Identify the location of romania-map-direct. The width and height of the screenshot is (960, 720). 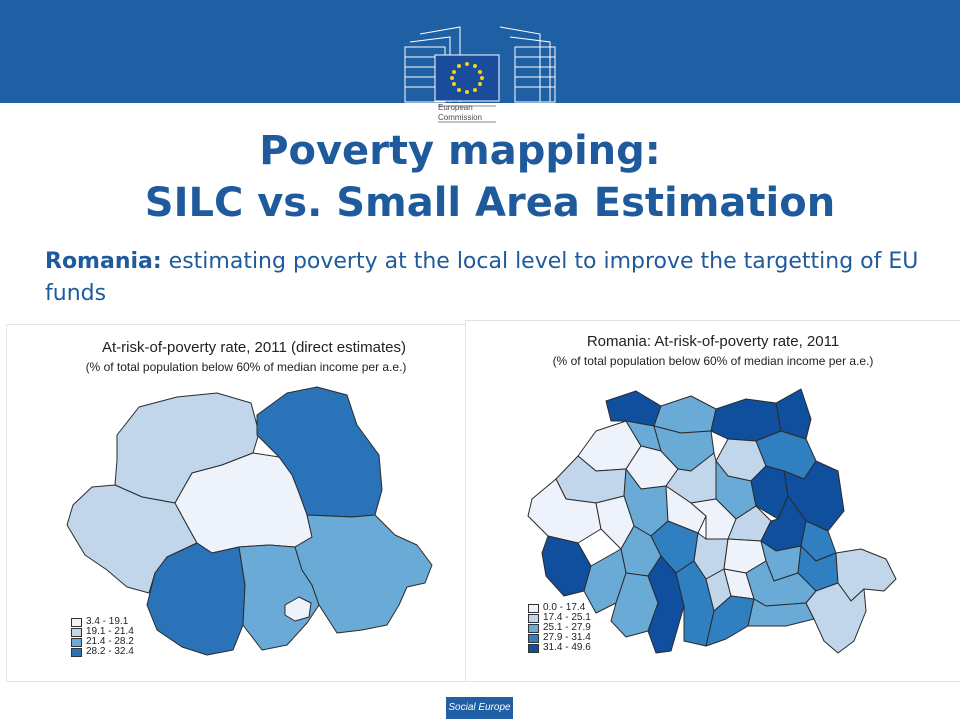
(249, 521).